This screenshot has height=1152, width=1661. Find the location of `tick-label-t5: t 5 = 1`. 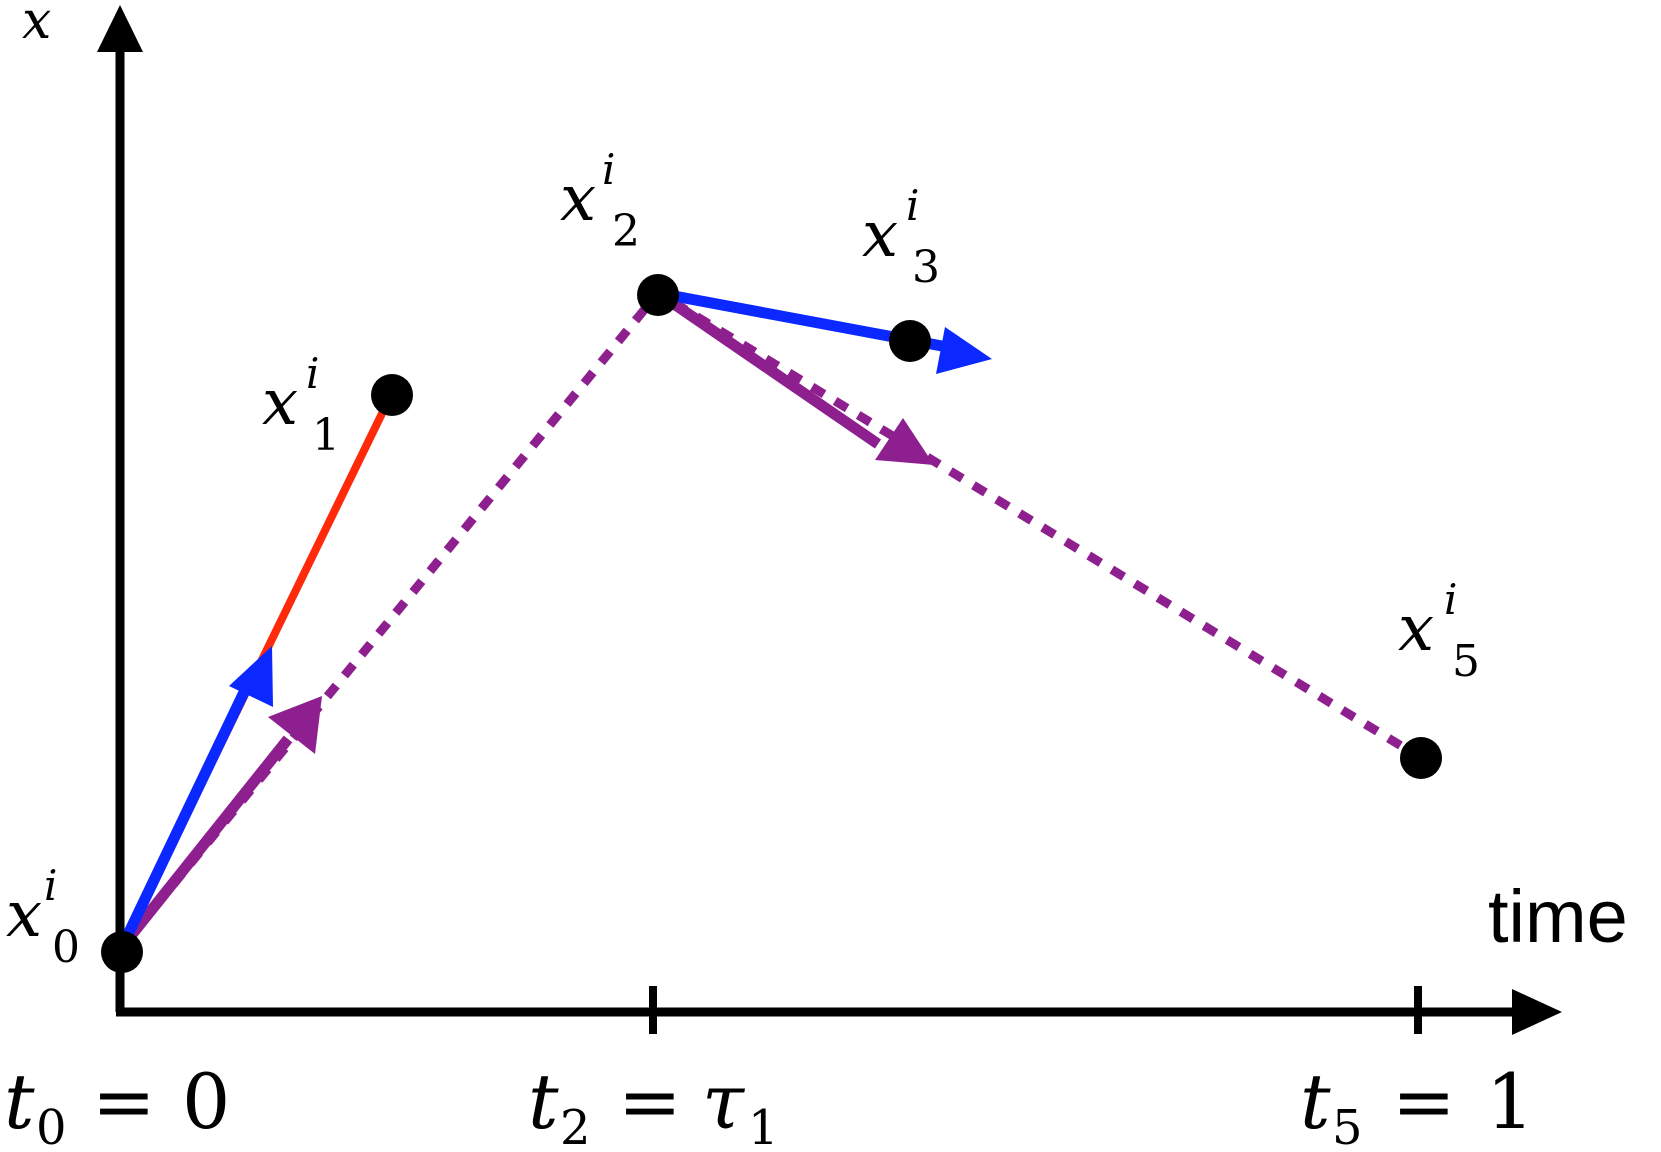

tick-label-t5: t 5 = 1 is located at coordinates (1417, 1104).